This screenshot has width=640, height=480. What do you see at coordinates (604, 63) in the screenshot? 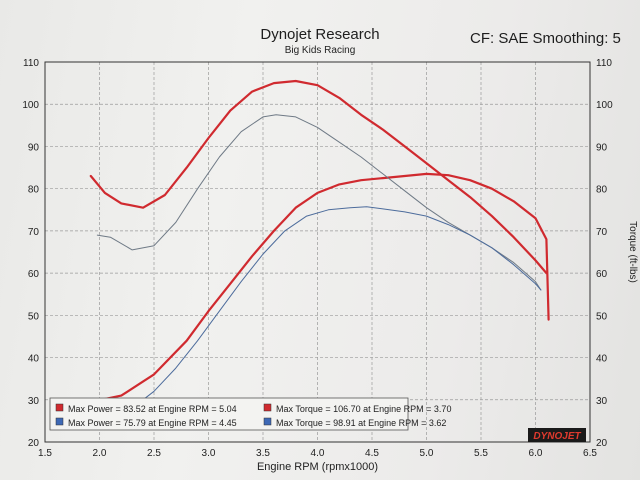
I see `y2-tick-label: 110` at bounding box center [604, 63].